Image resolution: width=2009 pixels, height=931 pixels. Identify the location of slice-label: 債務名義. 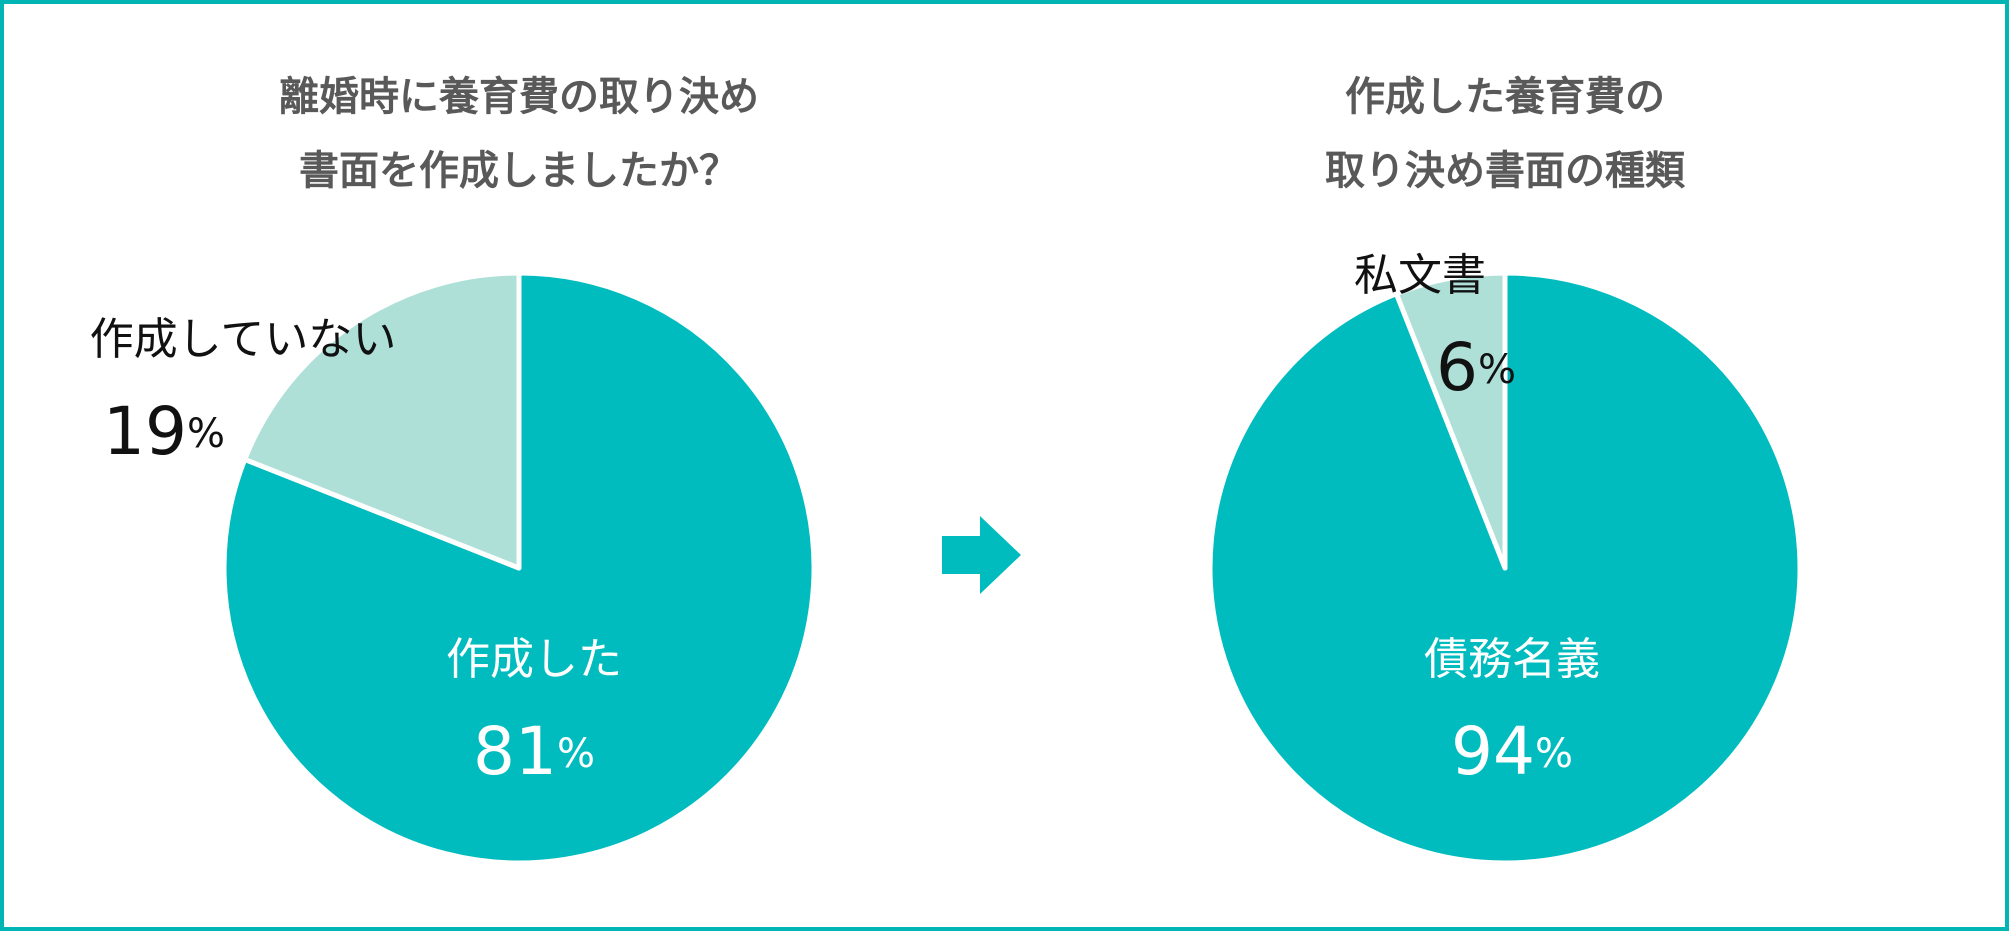
(1512, 659).